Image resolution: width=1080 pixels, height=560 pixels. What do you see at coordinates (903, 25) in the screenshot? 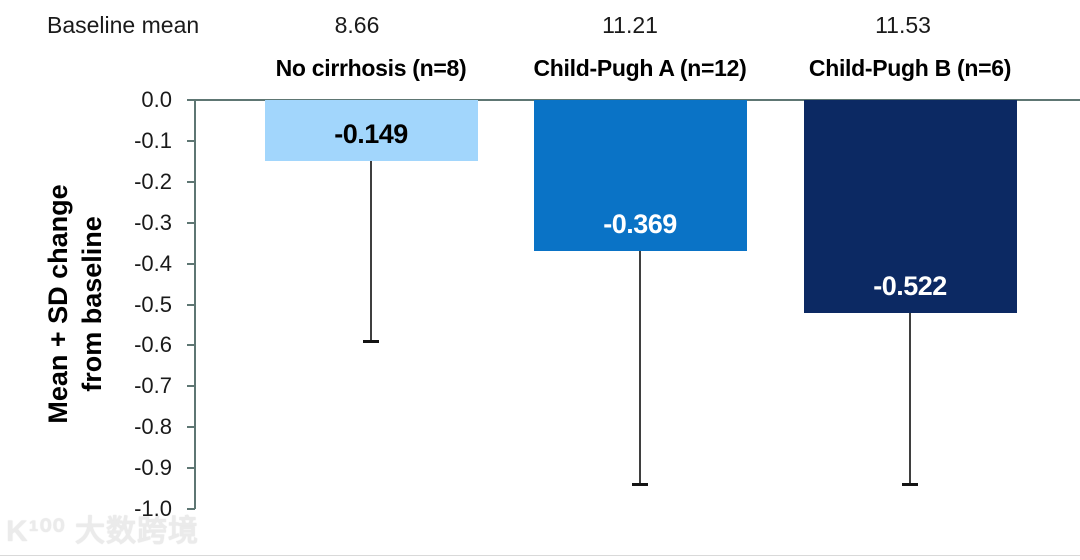
I see `baseline-mean-value: 11.53` at bounding box center [903, 25].